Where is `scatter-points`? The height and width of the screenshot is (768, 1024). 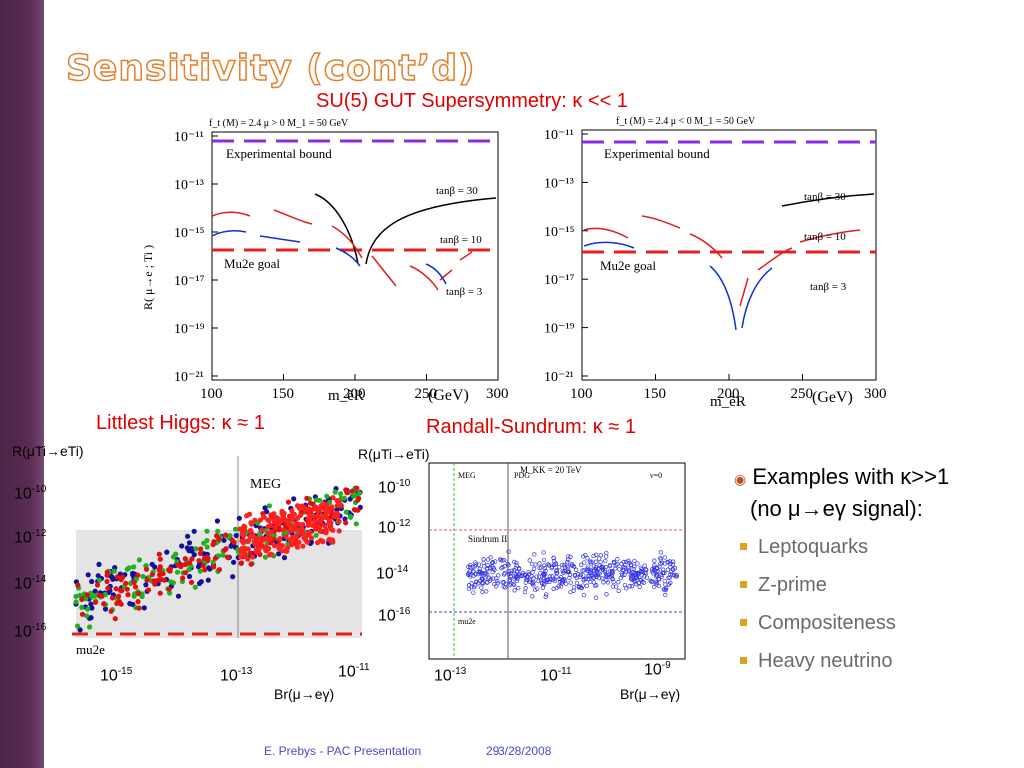 scatter-points is located at coordinates (218, 559).